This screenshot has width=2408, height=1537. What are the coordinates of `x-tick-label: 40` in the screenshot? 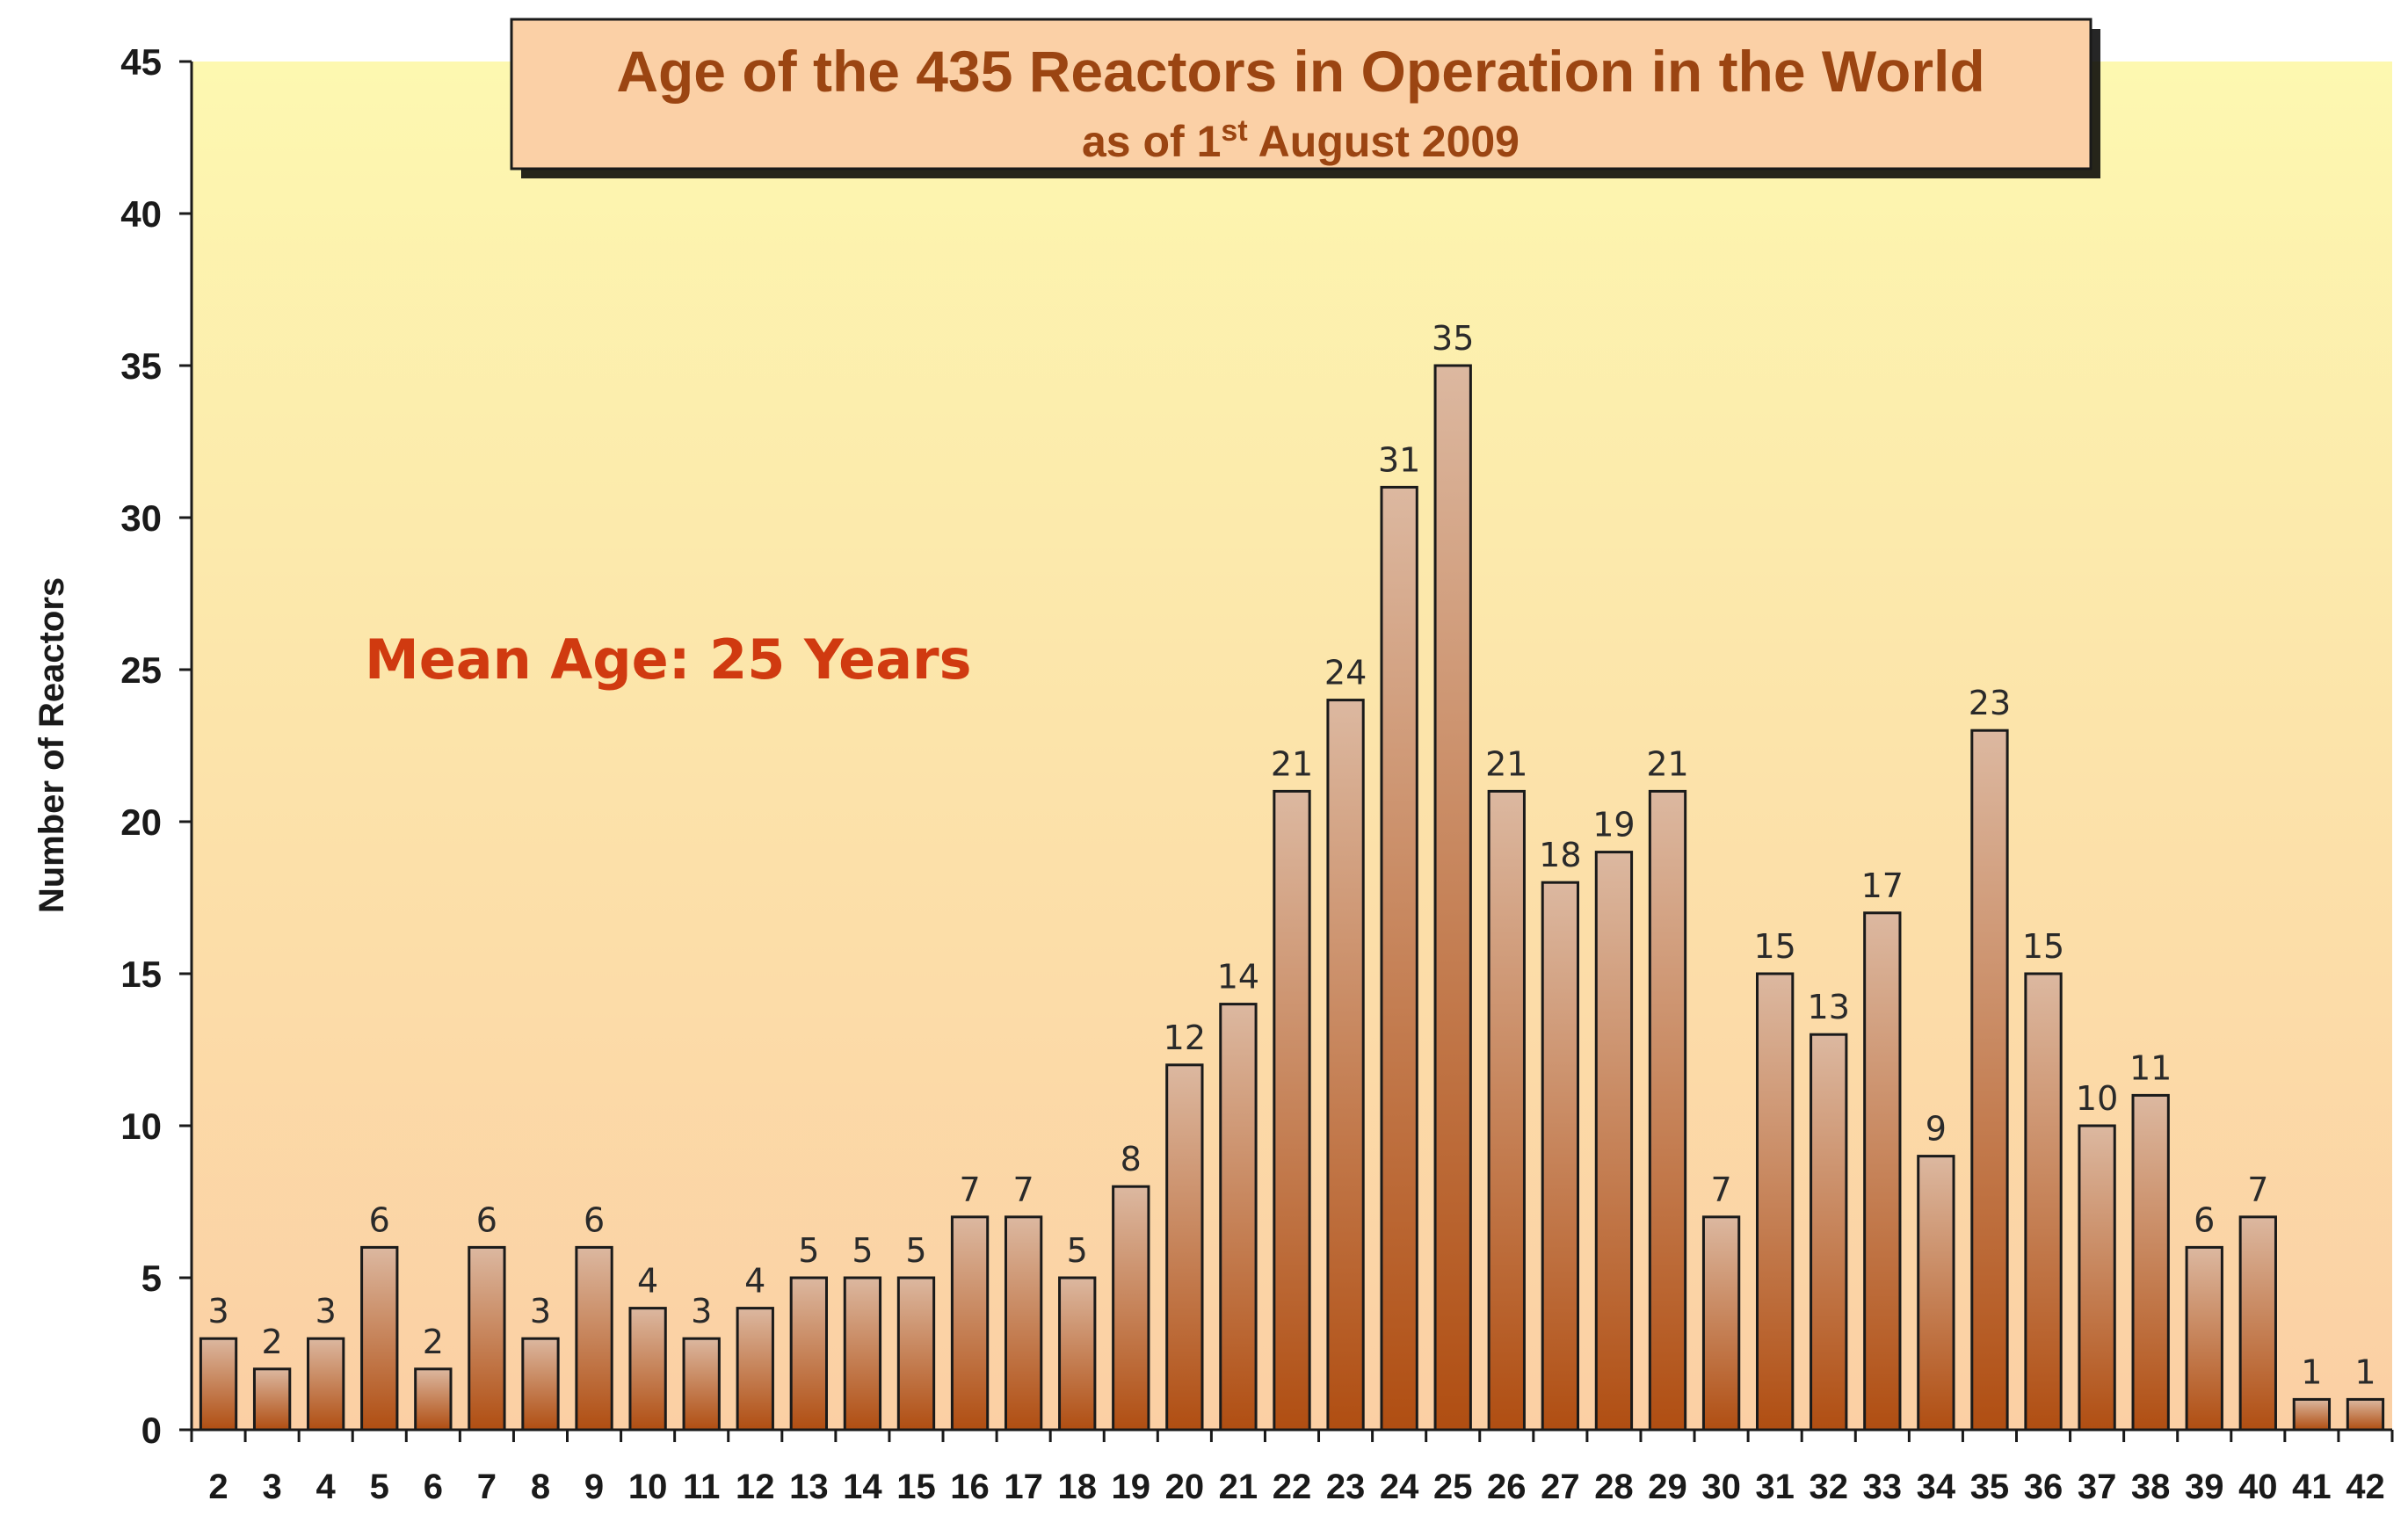 It's located at (2258, 1487).